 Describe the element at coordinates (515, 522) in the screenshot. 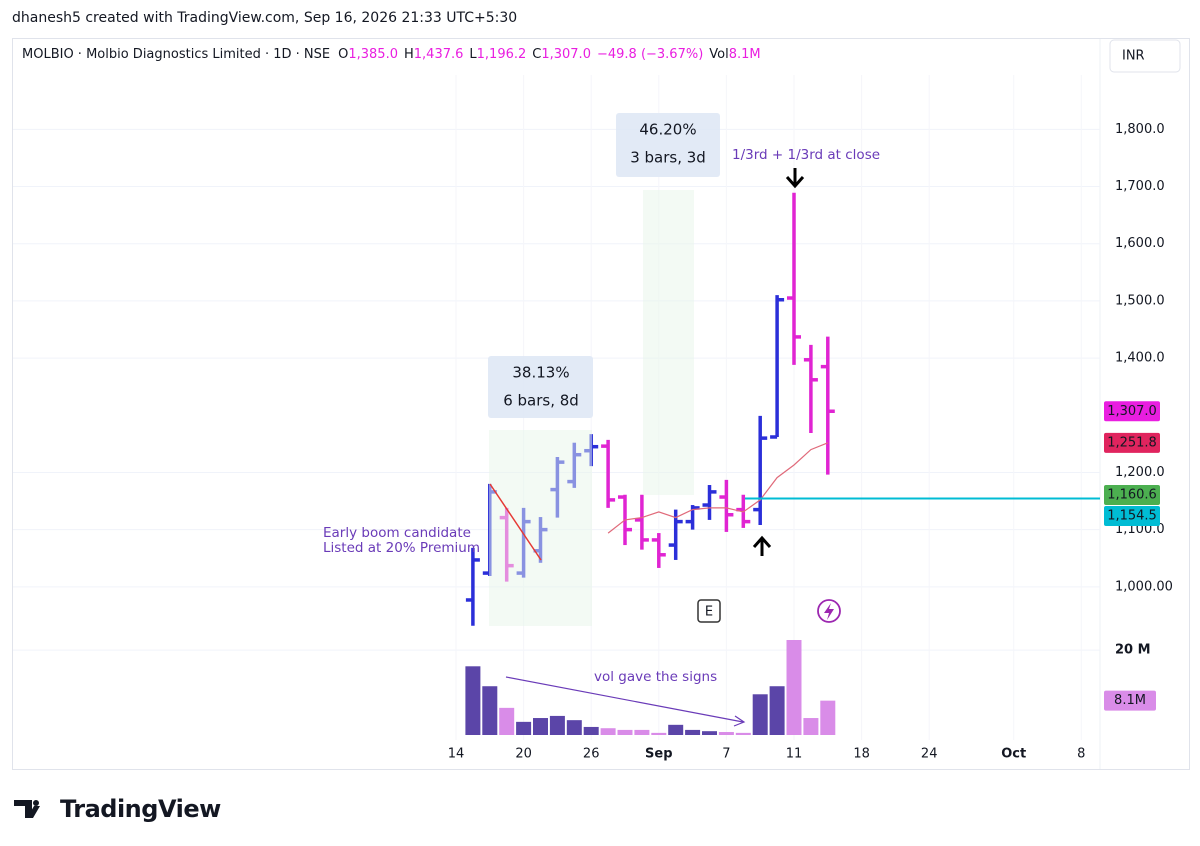

I see `trend-line` at that location.